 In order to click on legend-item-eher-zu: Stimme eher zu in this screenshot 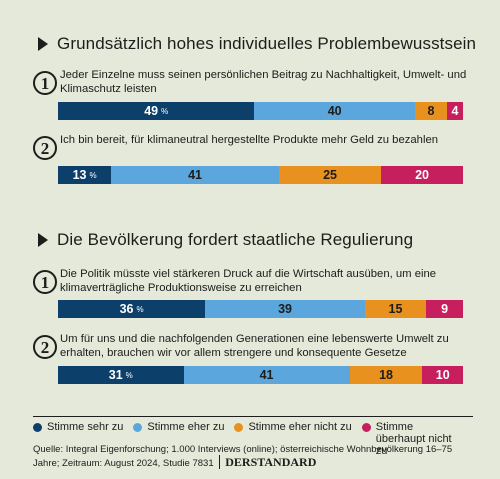, I will do `click(178, 427)`.